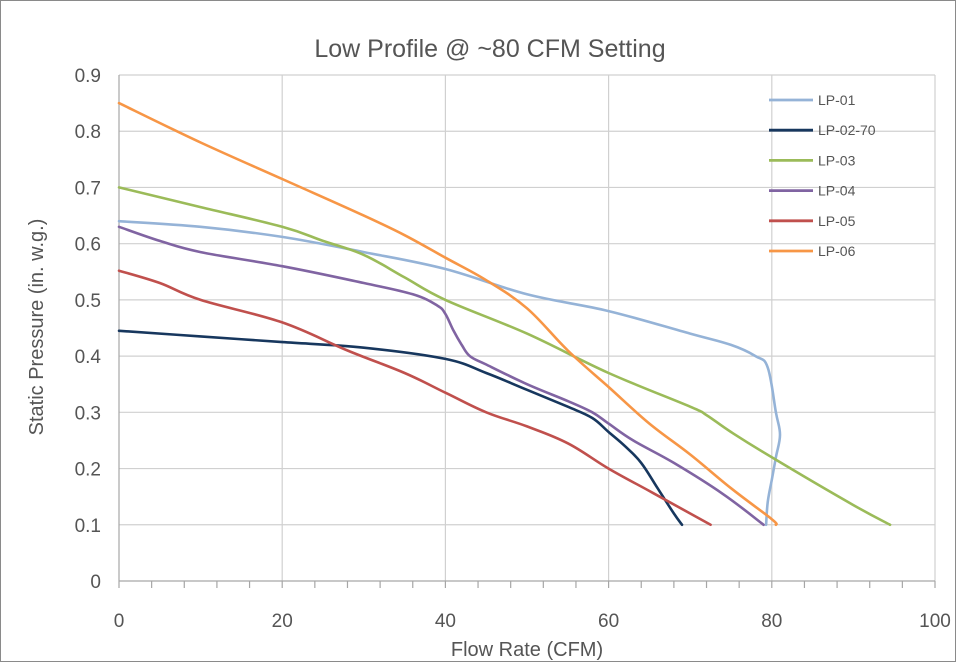 The width and height of the screenshot is (956, 662). Describe the element at coordinates (445, 621) in the screenshot. I see `x-tick-label: 40` at that location.